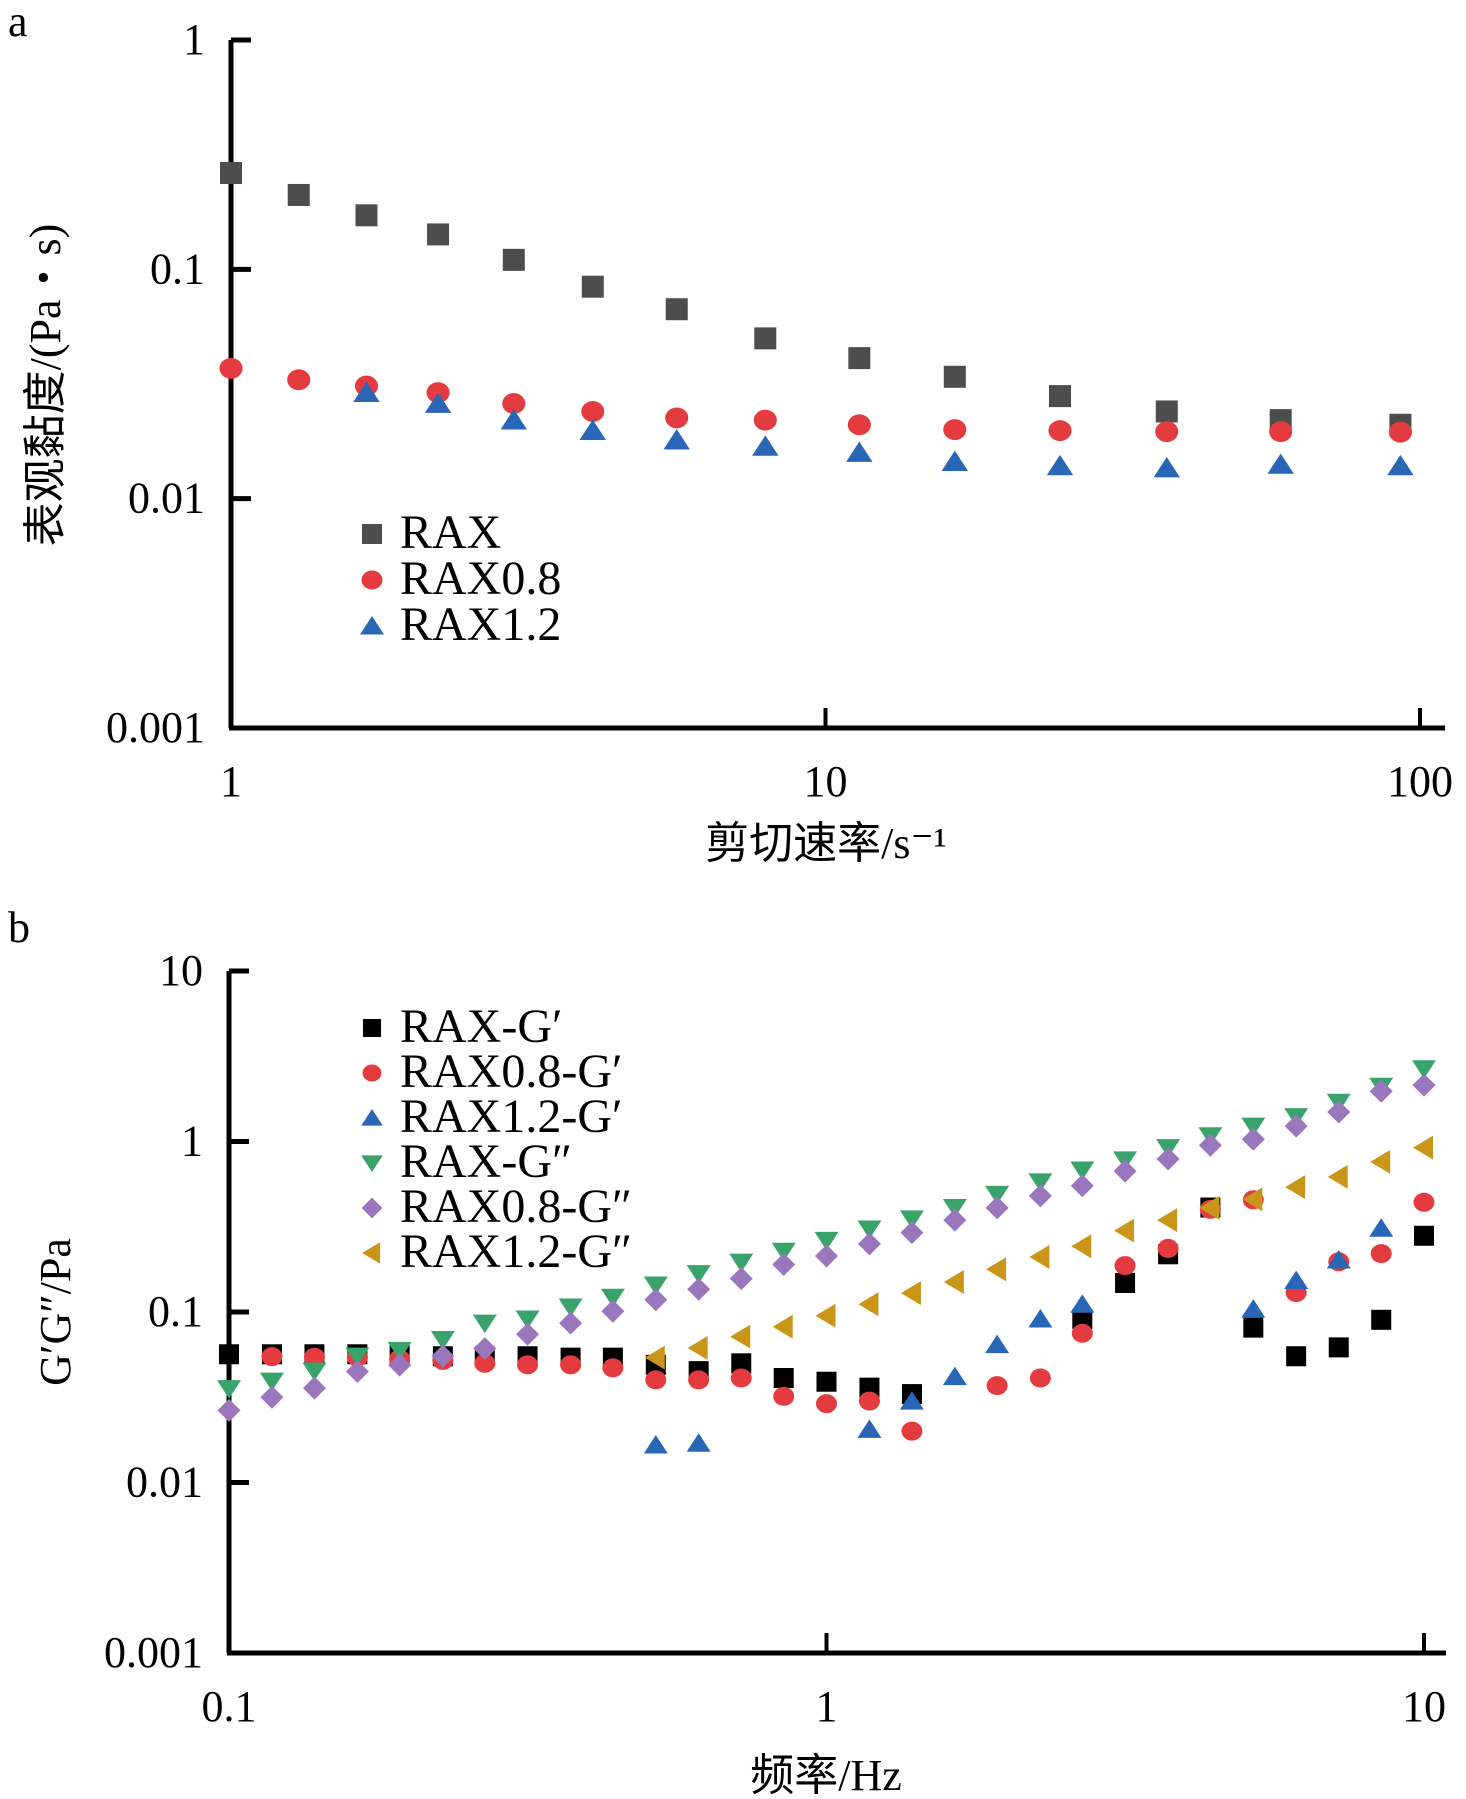 The height and width of the screenshot is (1799, 1466). What do you see at coordinates (1018, 1336) in the screenshot?
I see `series-RAX1.2-G′` at bounding box center [1018, 1336].